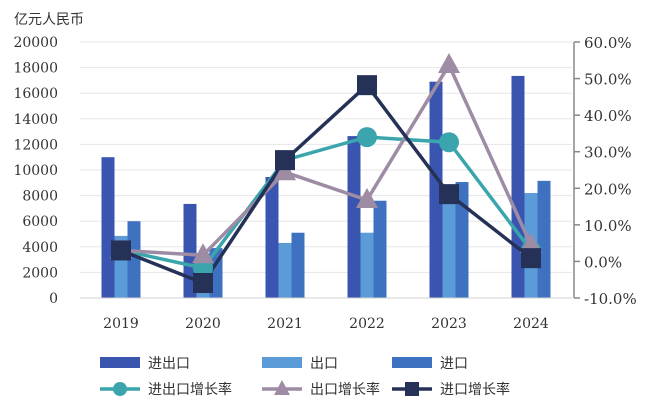 The height and width of the screenshot is (412, 651). I want to click on left-tick-label: 2000, so click(40, 273).